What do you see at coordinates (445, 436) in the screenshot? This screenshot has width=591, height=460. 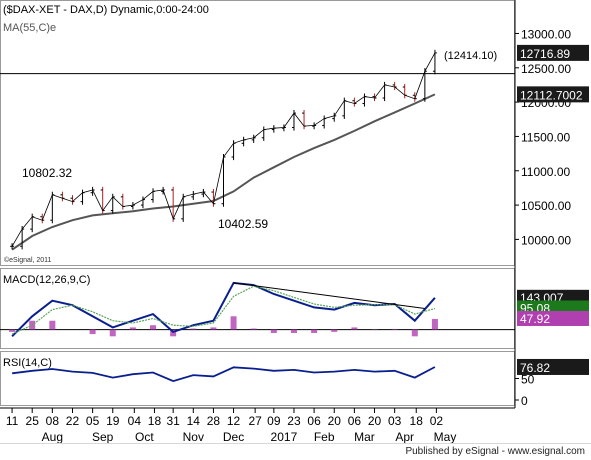 I see `x-month-label: May` at bounding box center [445, 436].